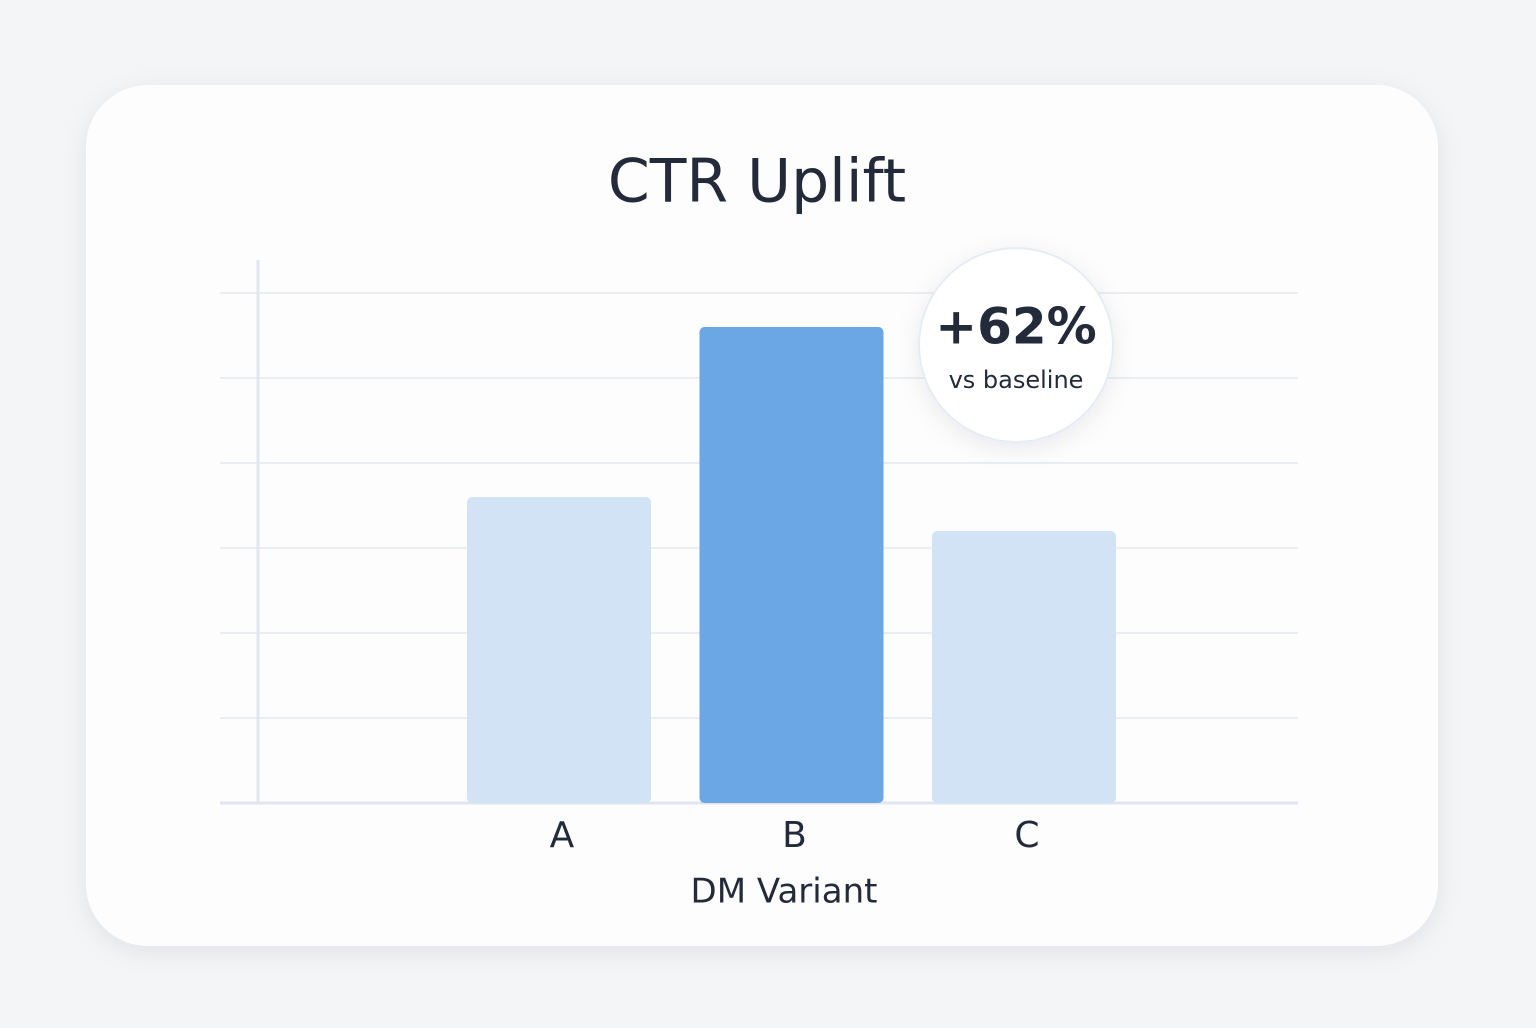 The width and height of the screenshot is (1536, 1028). Describe the element at coordinates (562, 835) in the screenshot. I see `x-tick-label: A` at that location.